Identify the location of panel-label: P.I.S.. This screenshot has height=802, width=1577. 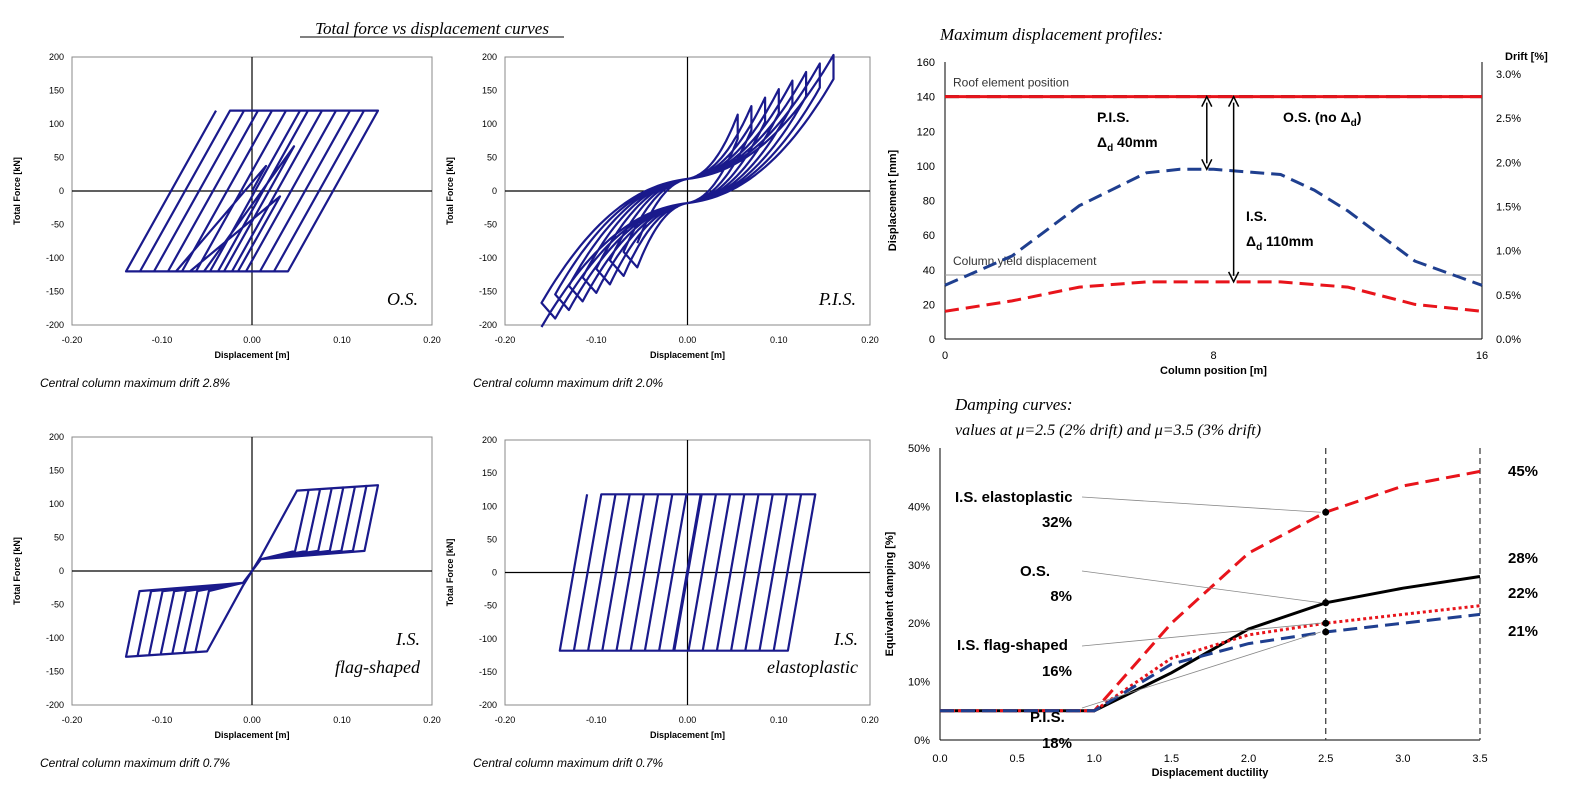
(837, 299).